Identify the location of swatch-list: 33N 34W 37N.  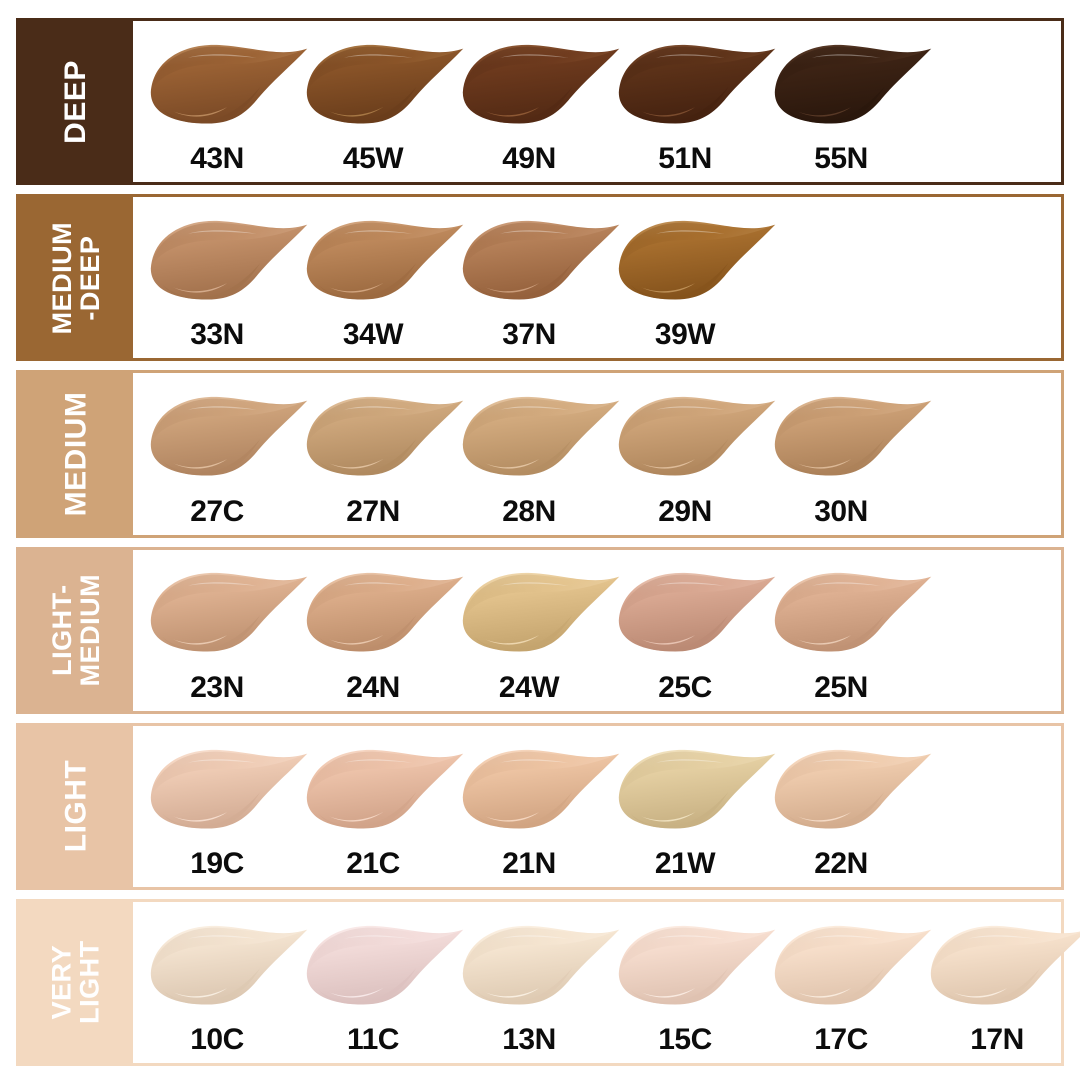
(597, 277).